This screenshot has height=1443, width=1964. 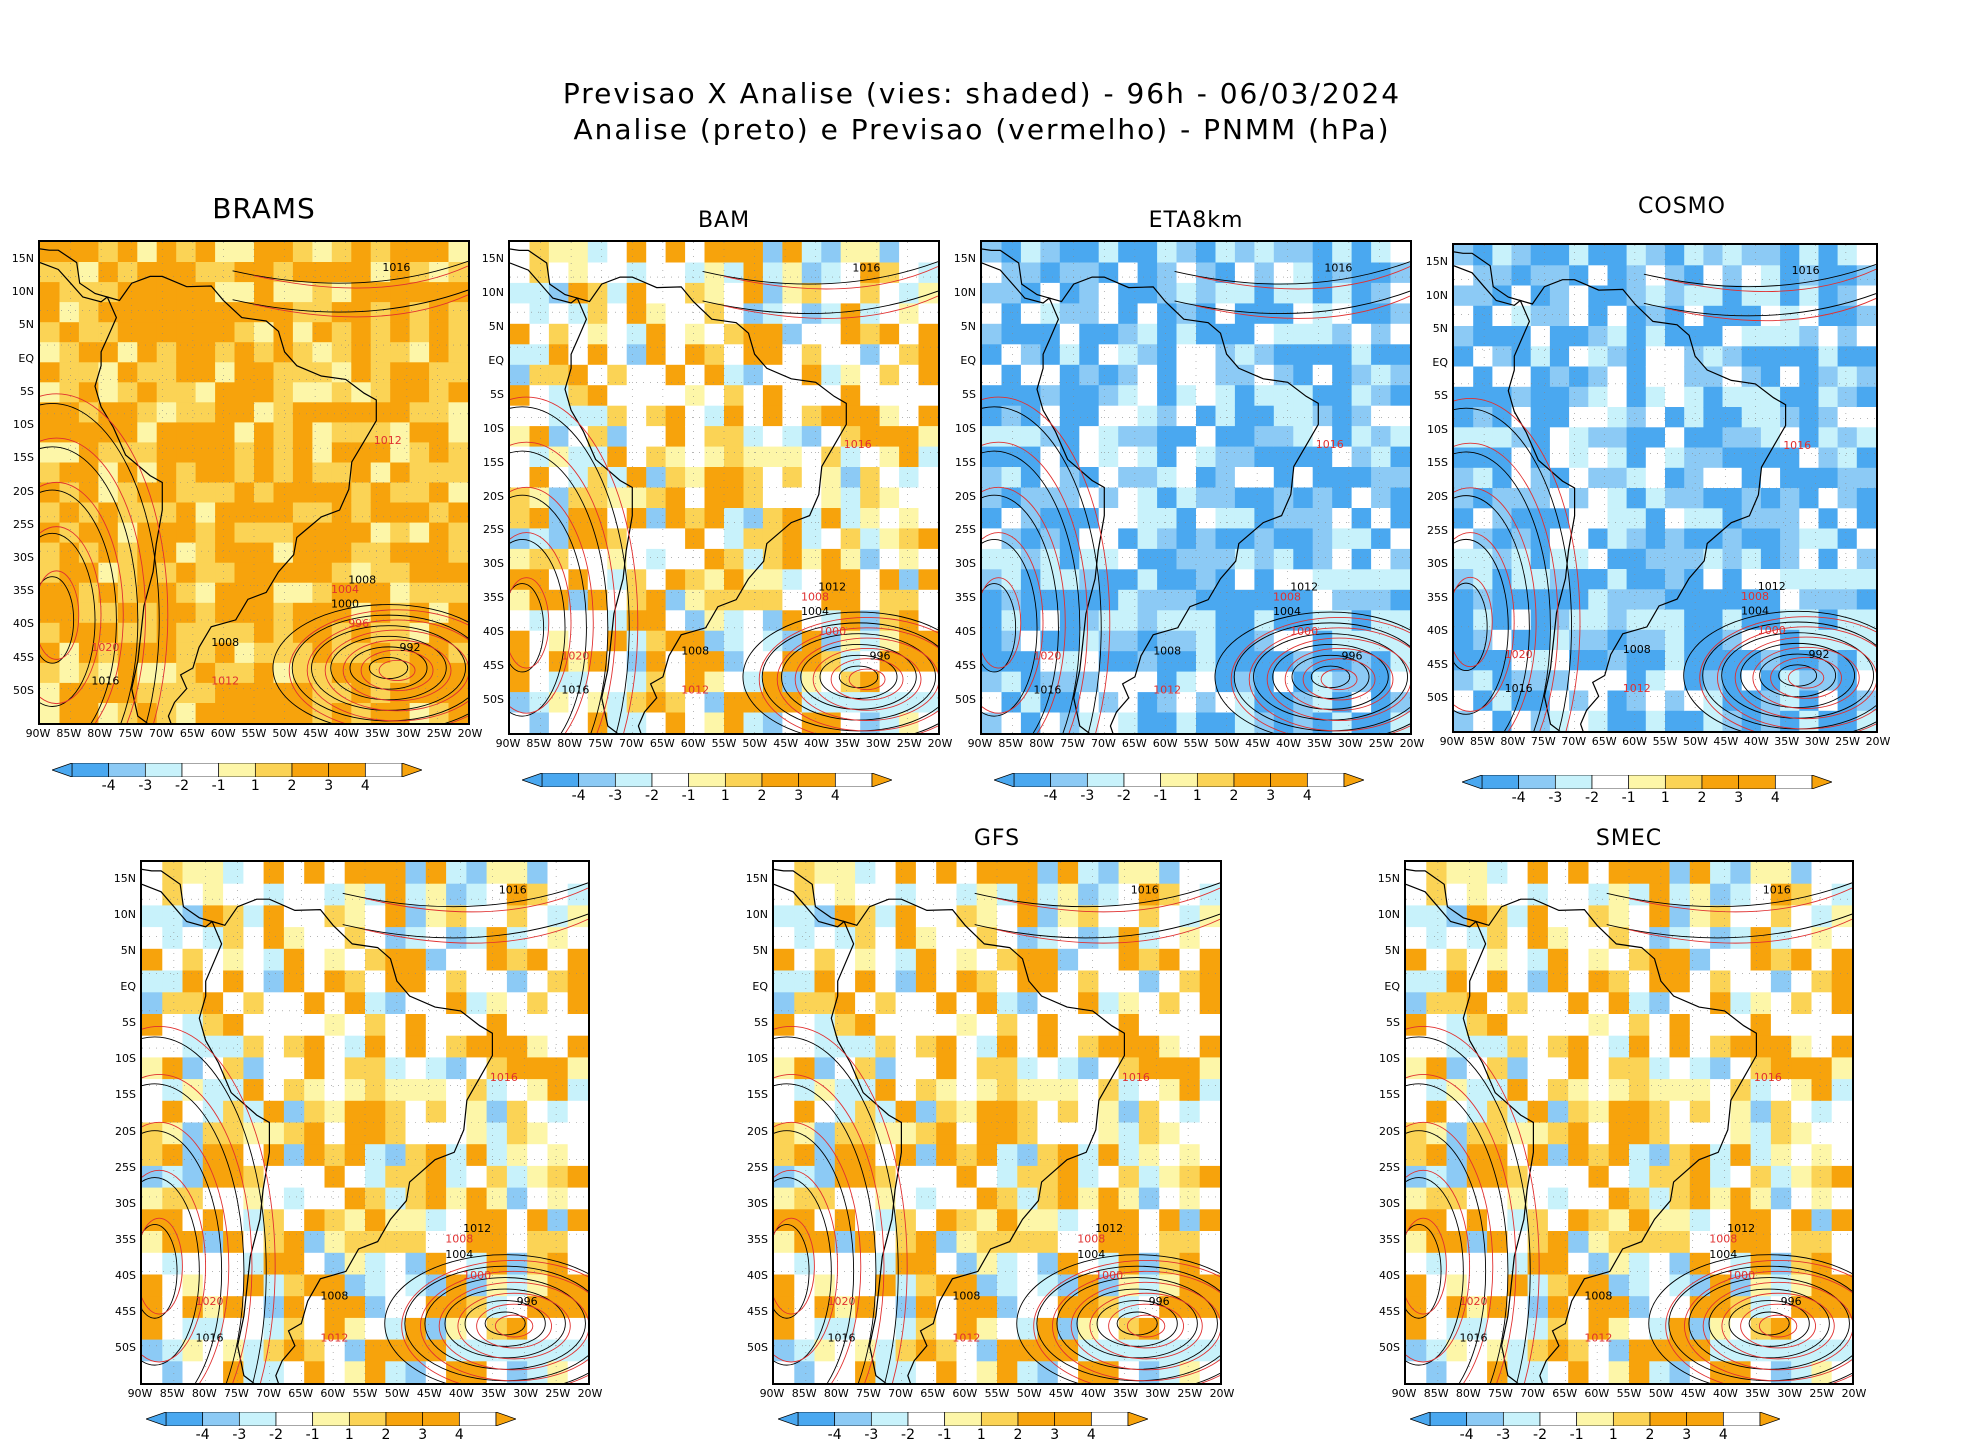 What do you see at coordinates (1650, 1435) in the screenshot?
I see `colorbar-tick-label: 2` at bounding box center [1650, 1435].